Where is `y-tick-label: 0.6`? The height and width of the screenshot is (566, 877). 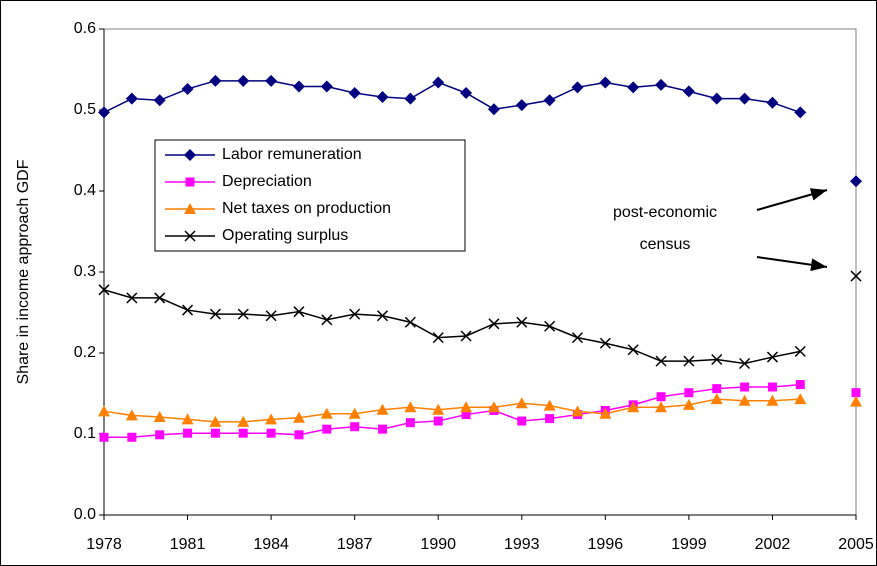 y-tick-label: 0.6 is located at coordinates (85, 28).